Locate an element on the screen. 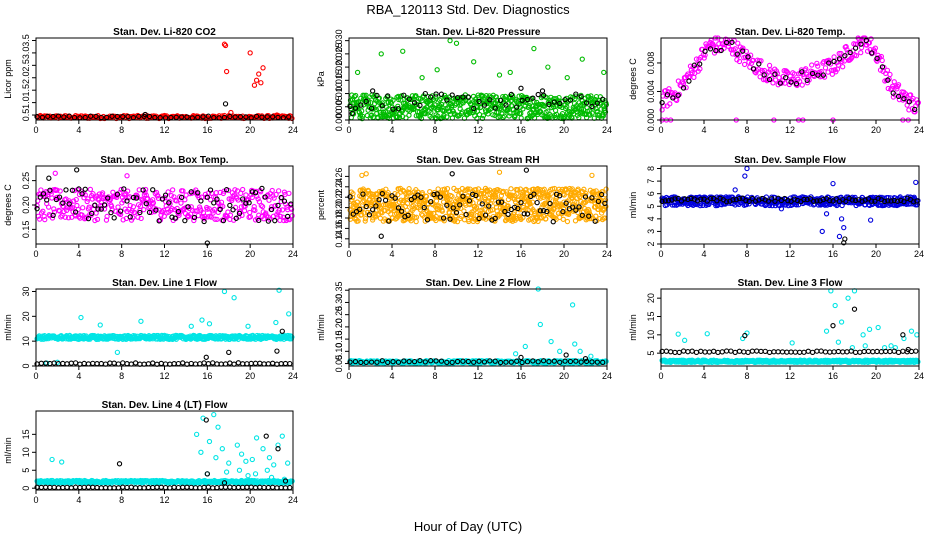  x-tick-label: 12 is located at coordinates (790, 254).